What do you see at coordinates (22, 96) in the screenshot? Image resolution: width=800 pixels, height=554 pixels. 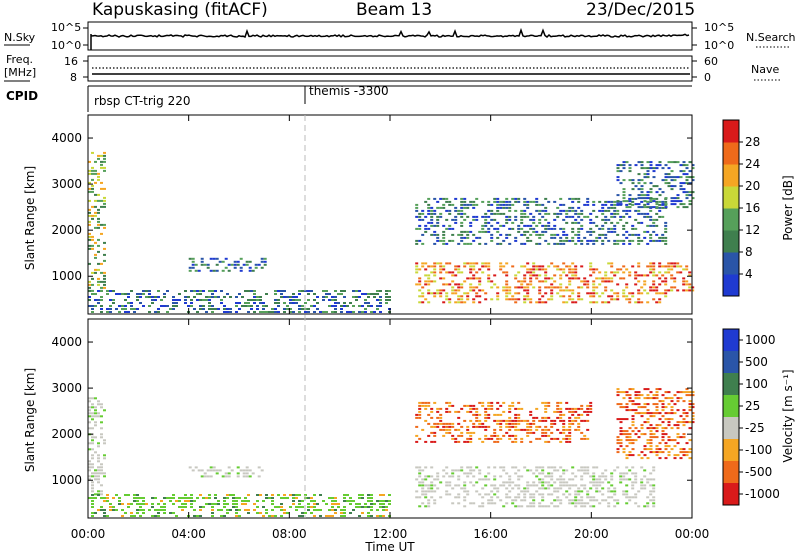 I see `cpid-label: CPID` at bounding box center [22, 96].